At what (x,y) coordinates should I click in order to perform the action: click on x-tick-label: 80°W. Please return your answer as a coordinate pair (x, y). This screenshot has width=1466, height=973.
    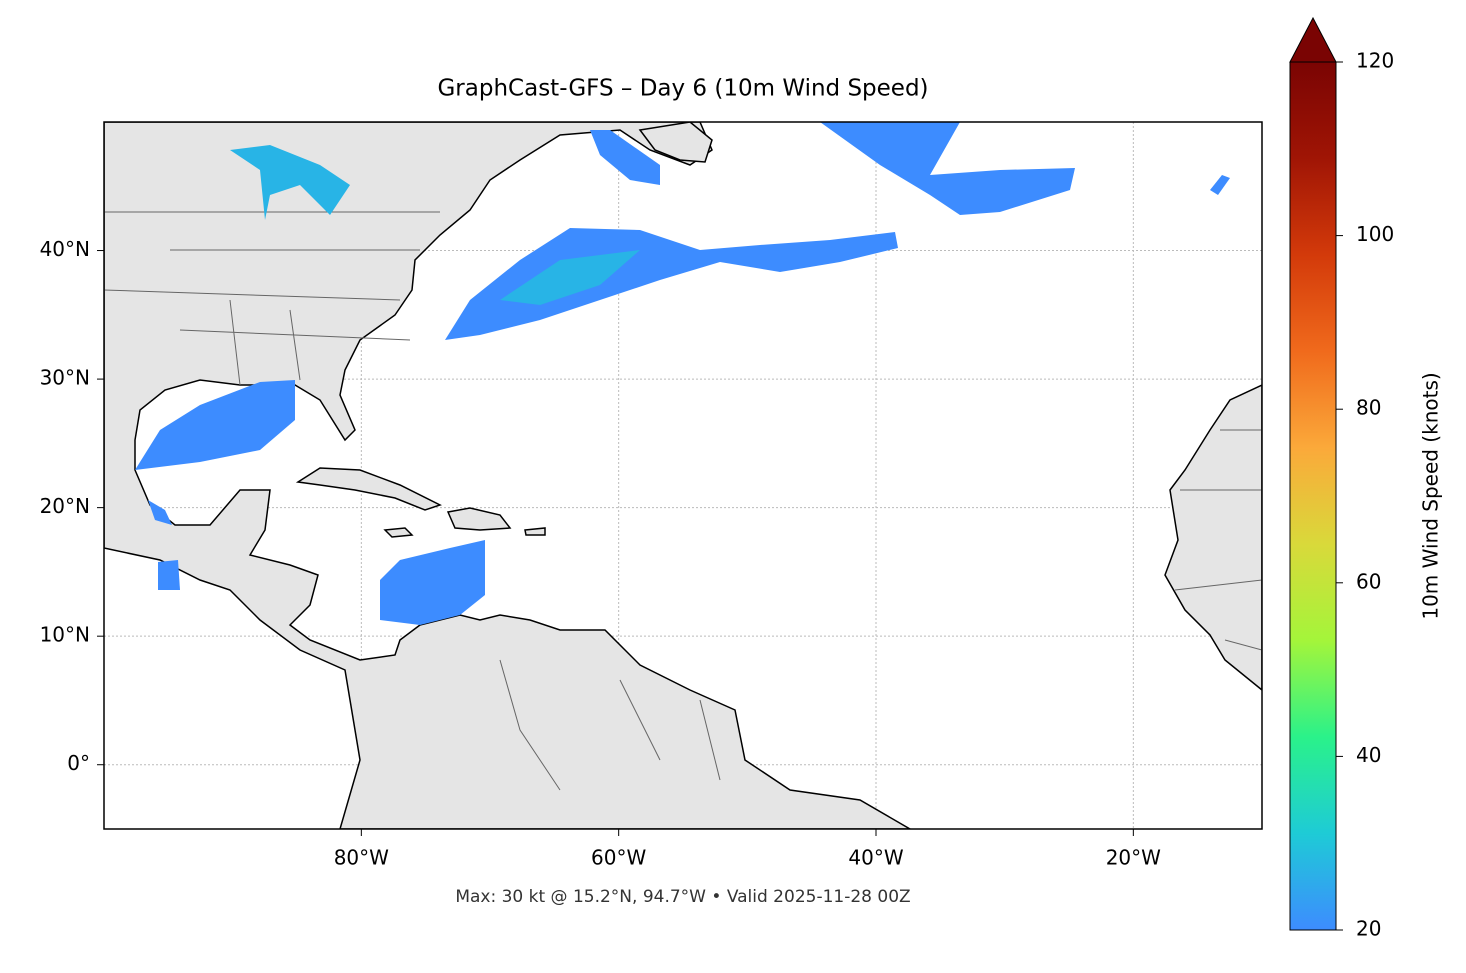
    Looking at the image, I should click on (361, 858).